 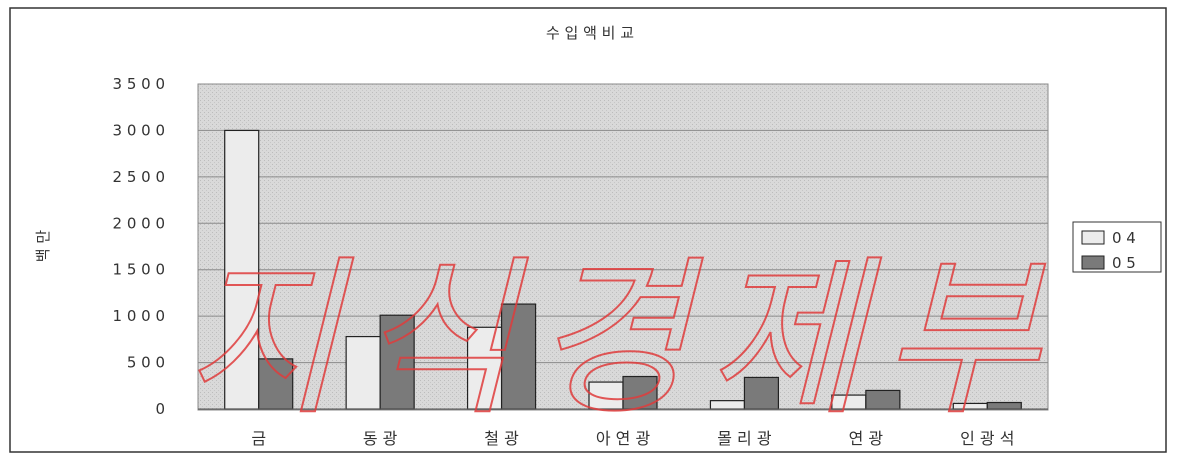 I want to click on y-tick-label: 5 0 0, so click(x=146, y=363).